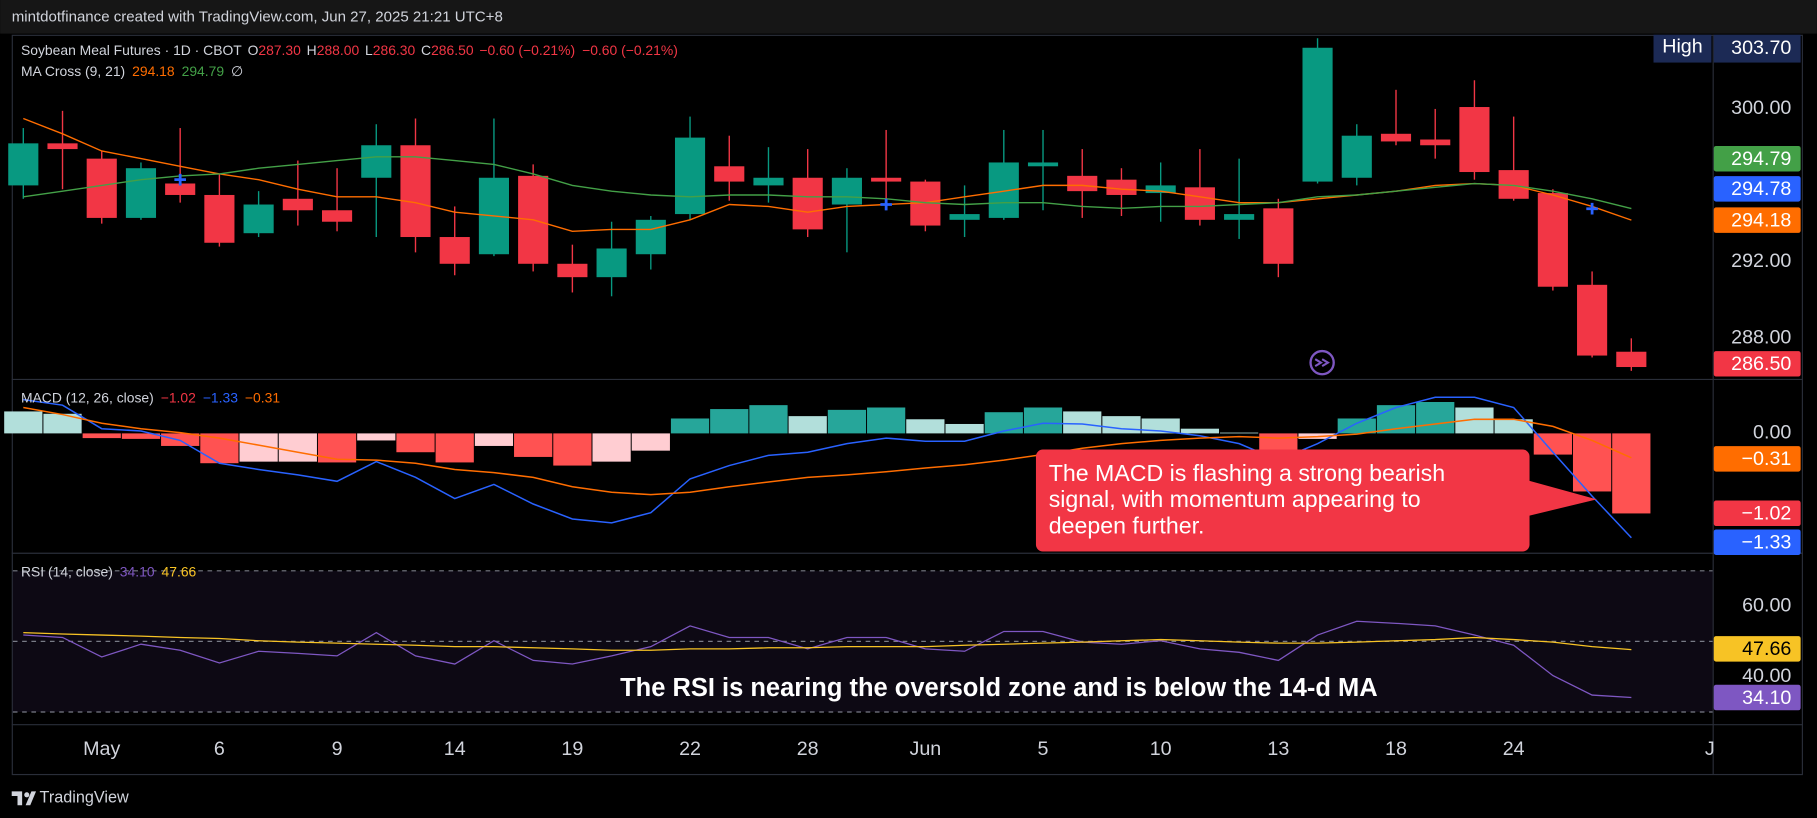 The height and width of the screenshot is (818, 1817). What do you see at coordinates (153, 71) in the screenshot?
I see `legend-part: 294.18` at bounding box center [153, 71].